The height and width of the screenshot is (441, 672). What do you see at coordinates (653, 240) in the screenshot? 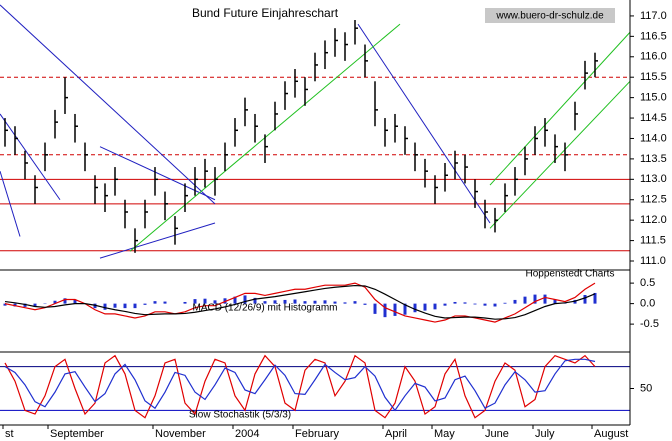
I see `y-tick-label: 111.5` at bounding box center [653, 240].